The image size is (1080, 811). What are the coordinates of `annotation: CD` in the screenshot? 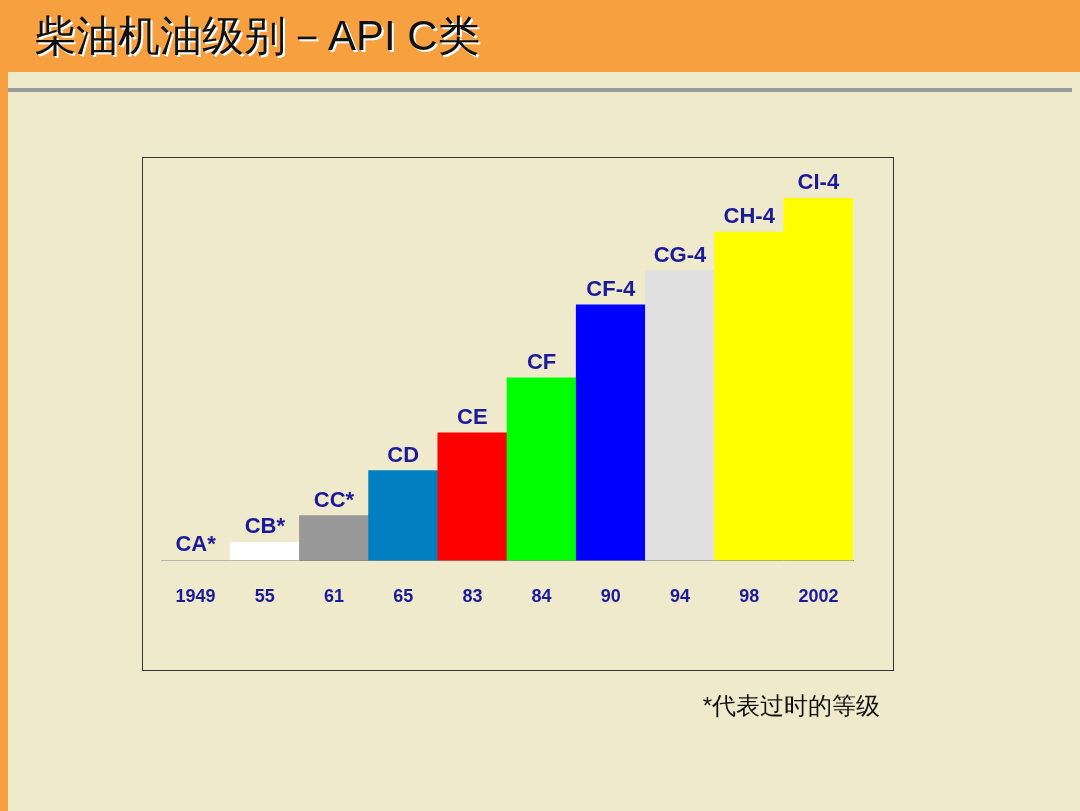 It's located at (403, 454).